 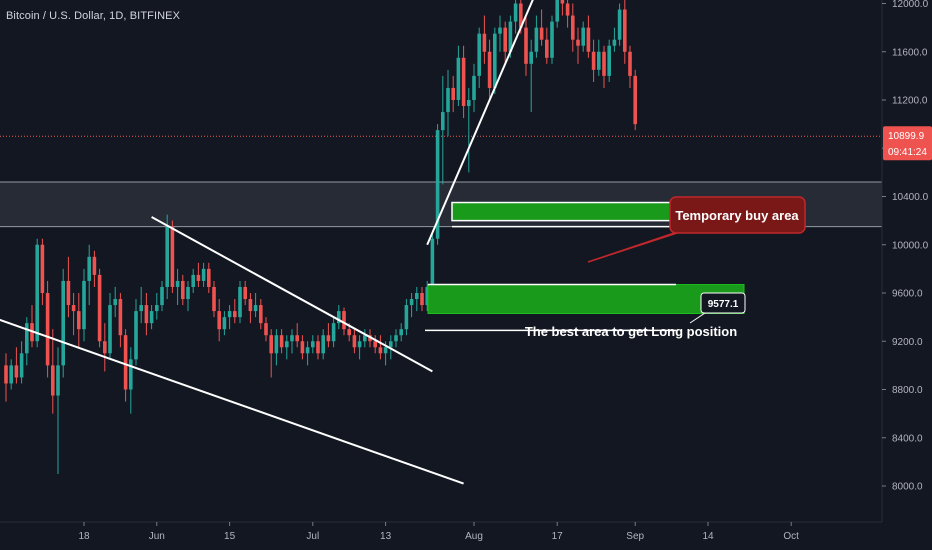 What do you see at coordinates (480, 123) in the screenshot?
I see `rally-trendline` at bounding box center [480, 123].